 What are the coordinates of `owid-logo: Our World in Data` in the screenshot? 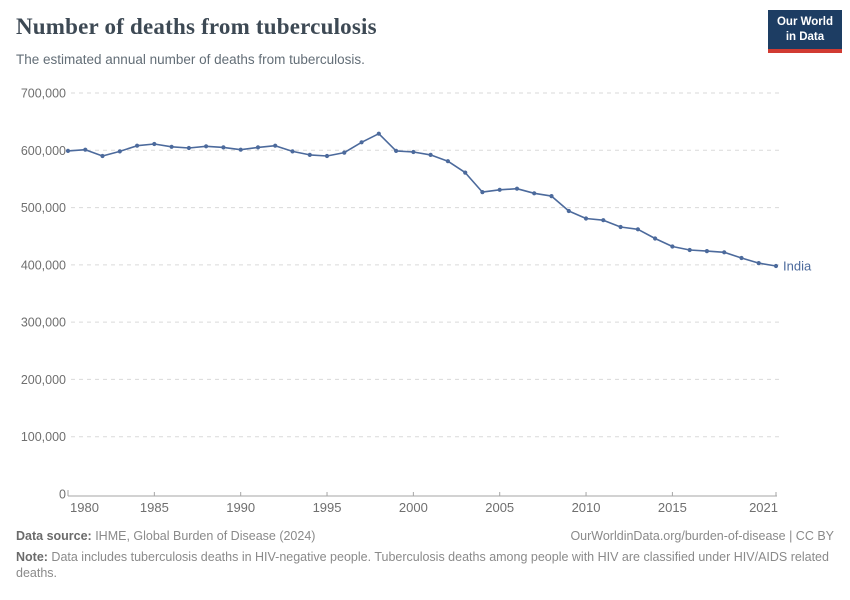 It's located at (804, 31).